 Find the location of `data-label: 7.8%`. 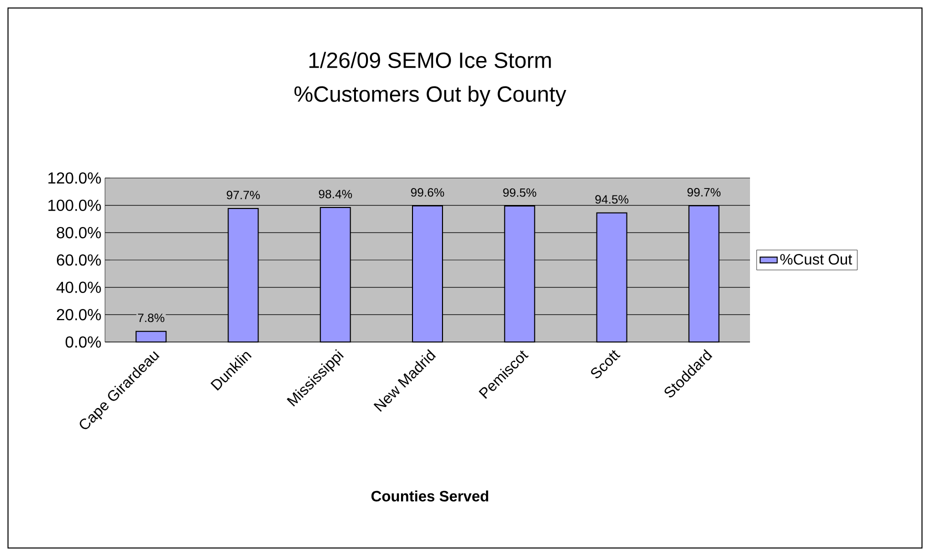

data-label: 7.8% is located at coordinates (151, 318).